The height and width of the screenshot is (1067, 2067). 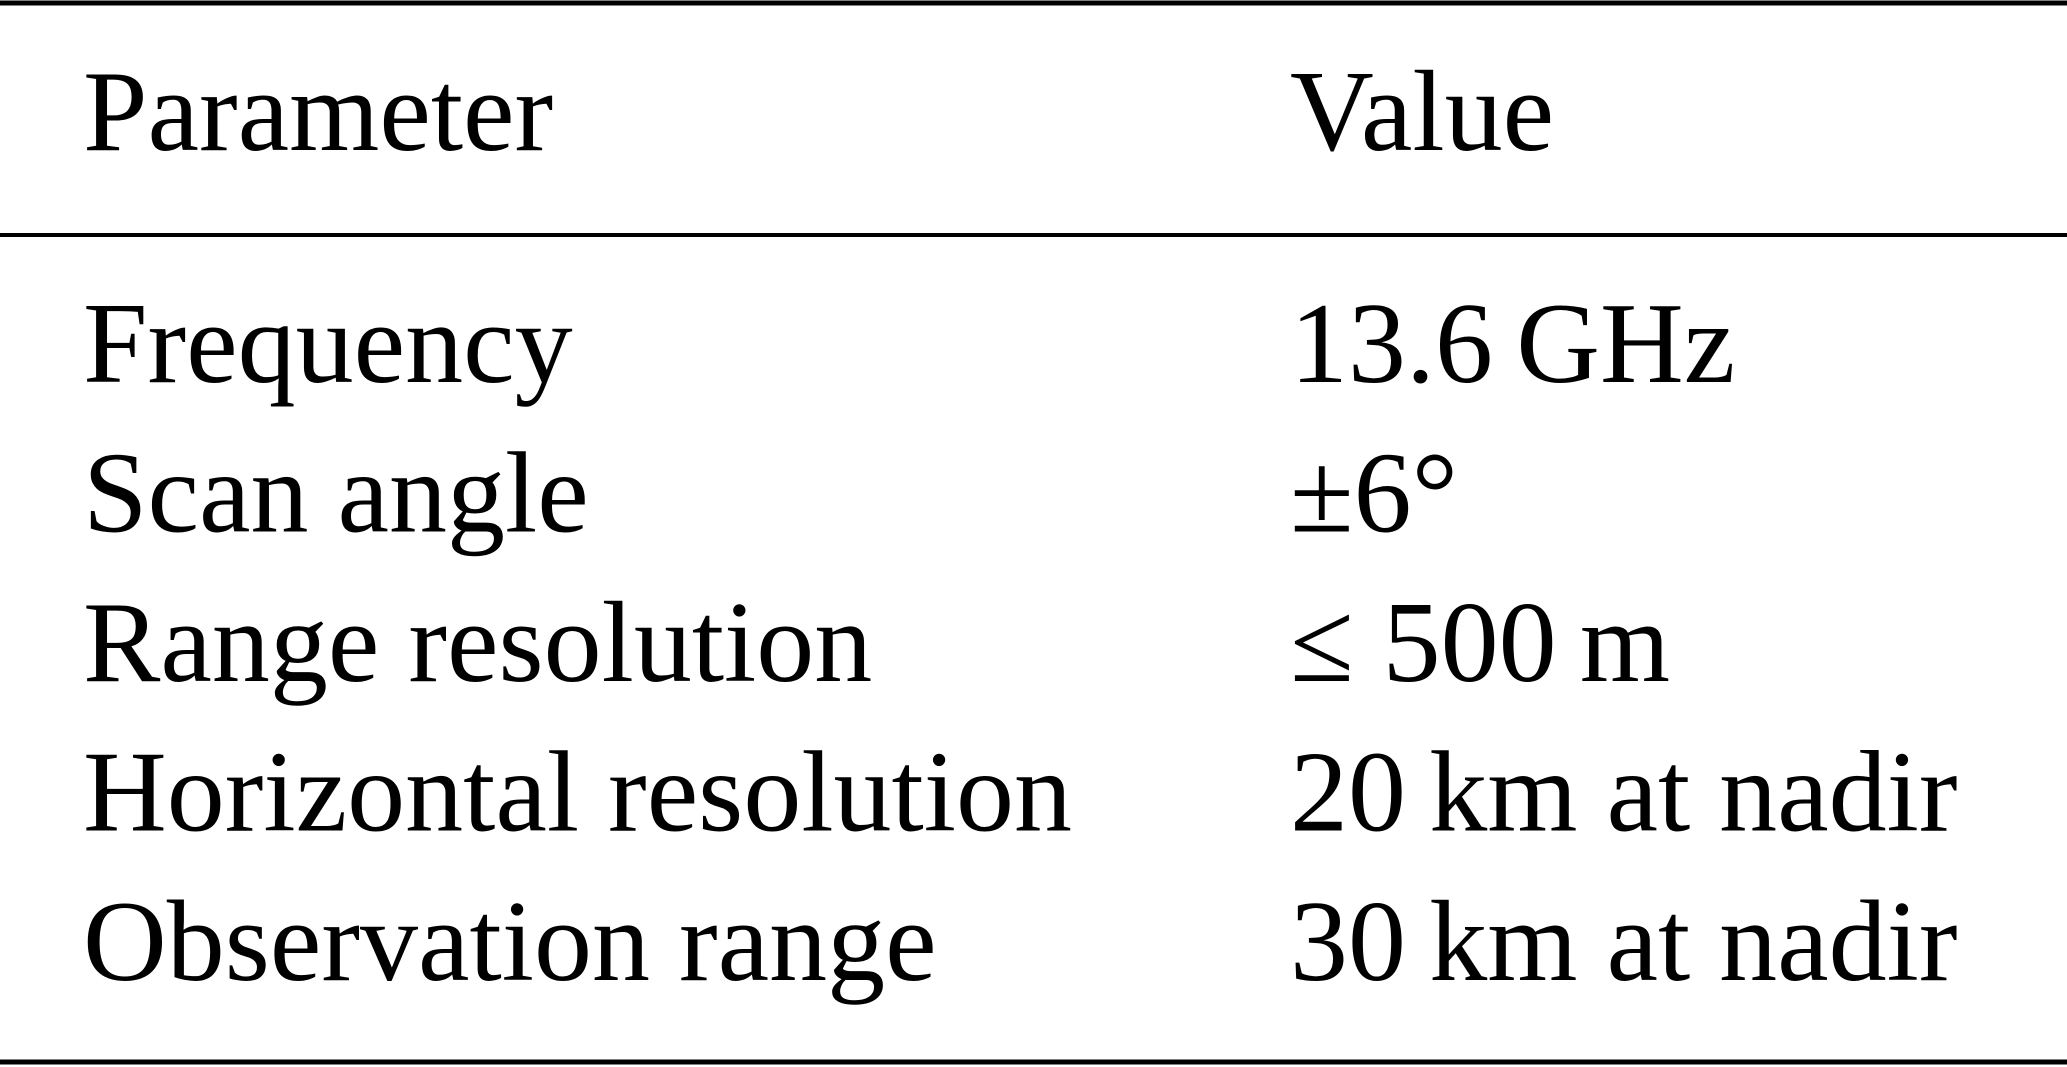 What do you see at coordinates (577, 793) in the screenshot?
I see `parameter-cell: Horizontal resolution` at bounding box center [577, 793].